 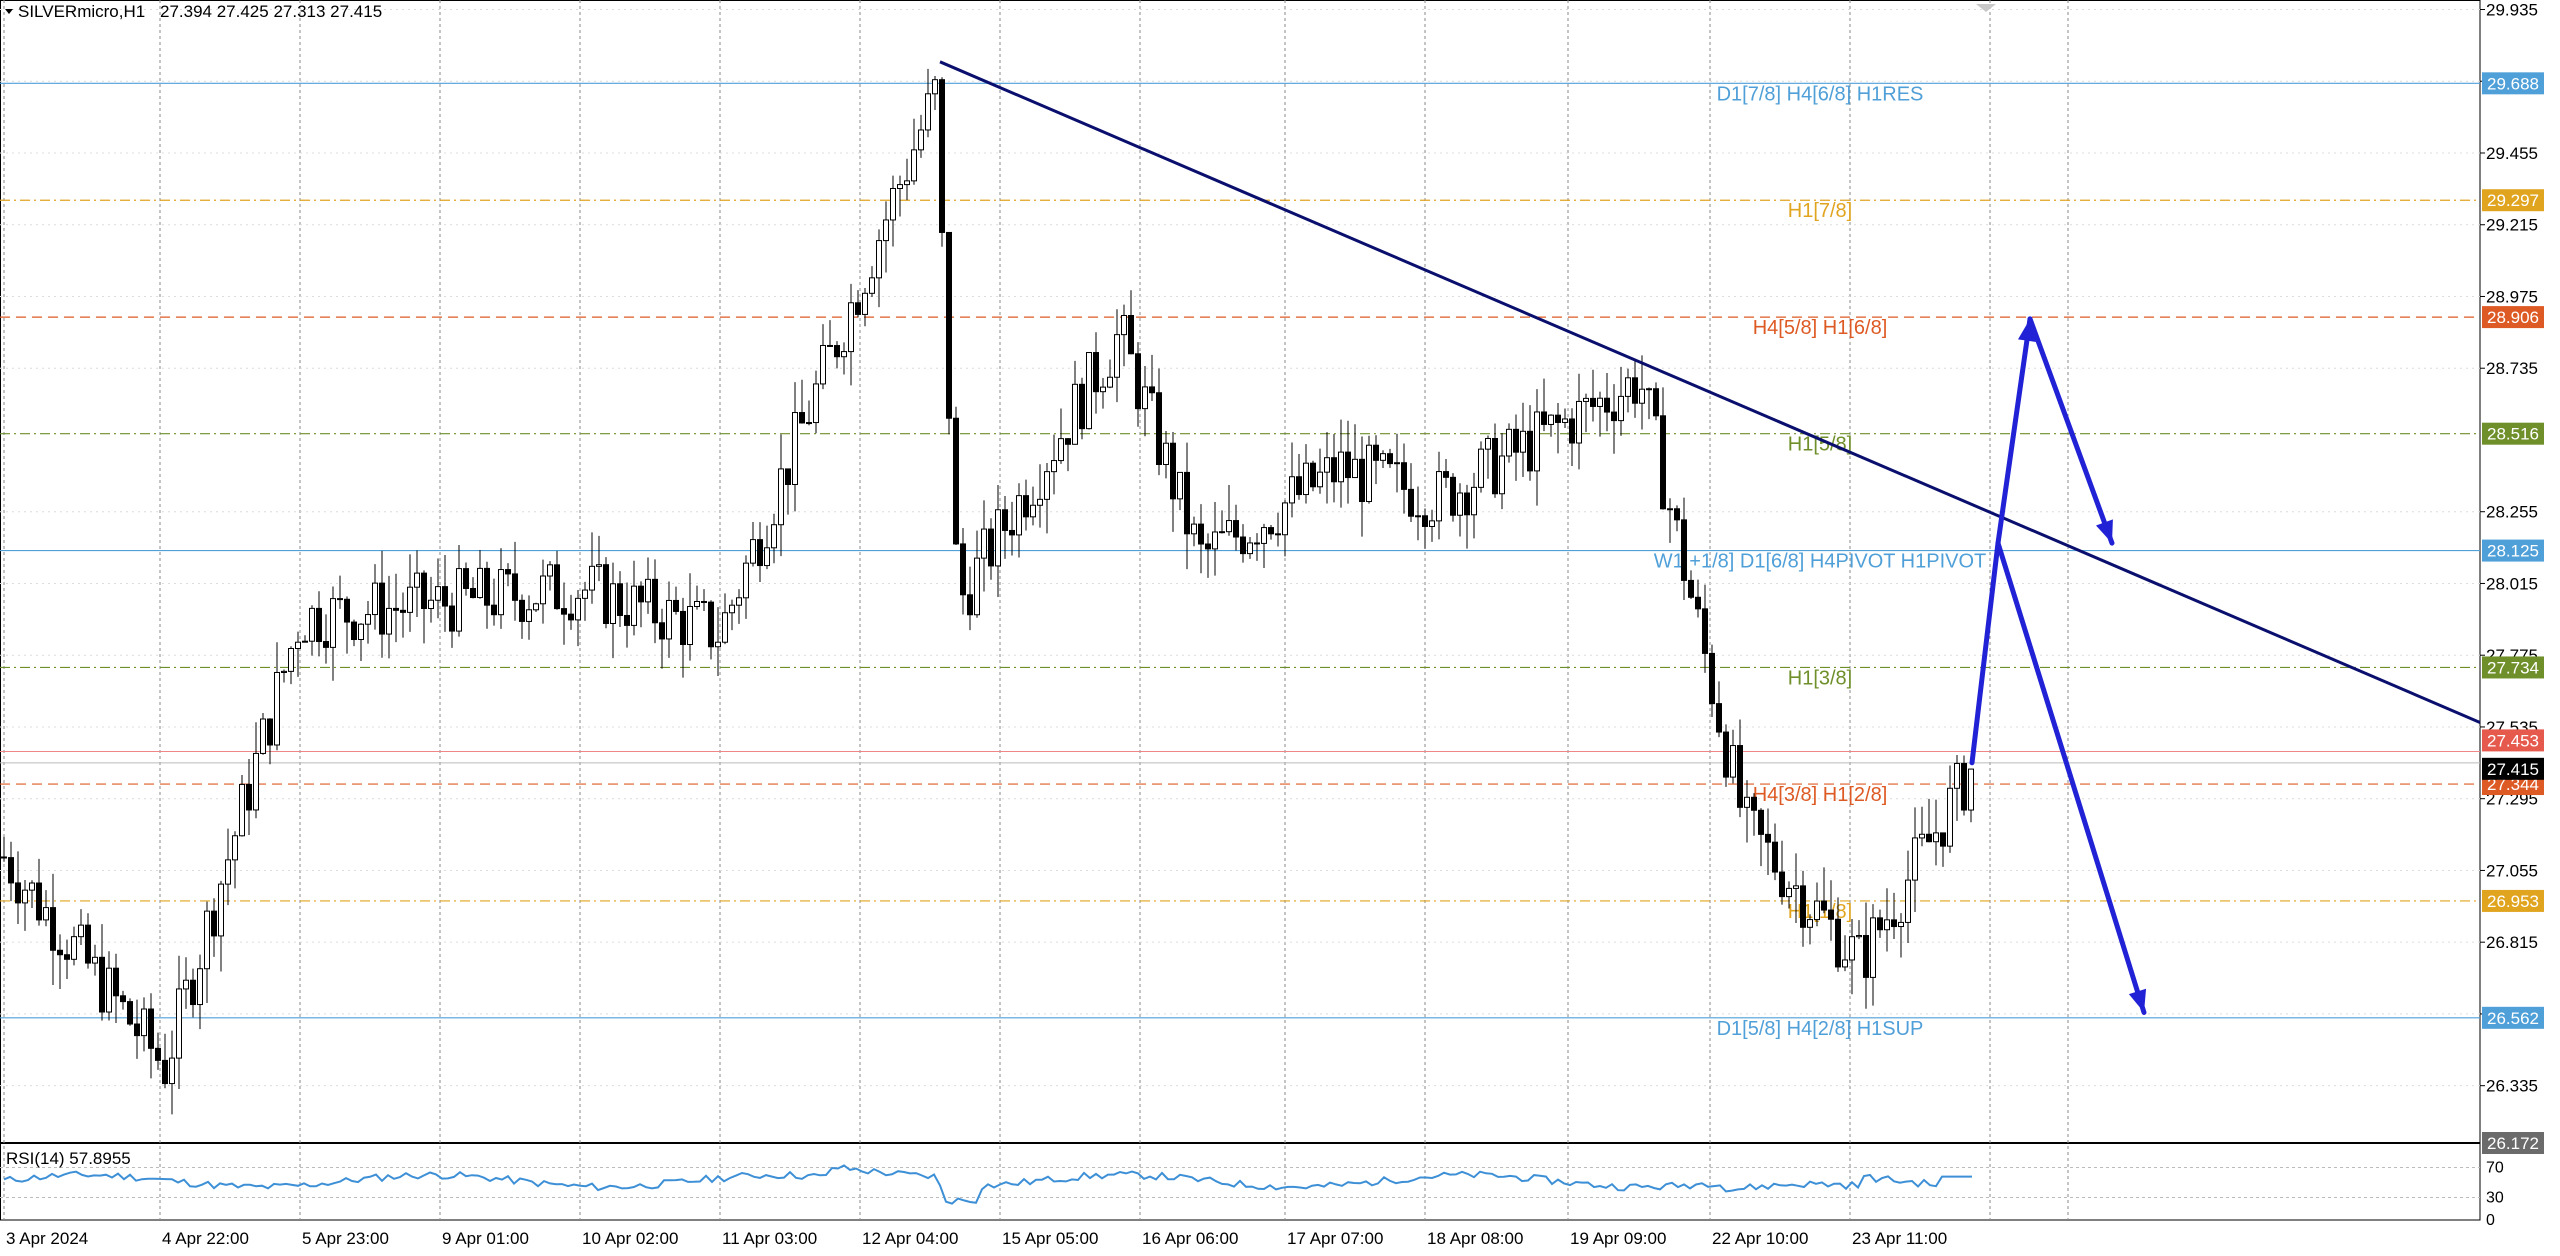 What do you see at coordinates (1820, 1029) in the screenshot?
I see `level-label: D1[5/8] H4[2/8] H1SUP` at bounding box center [1820, 1029].